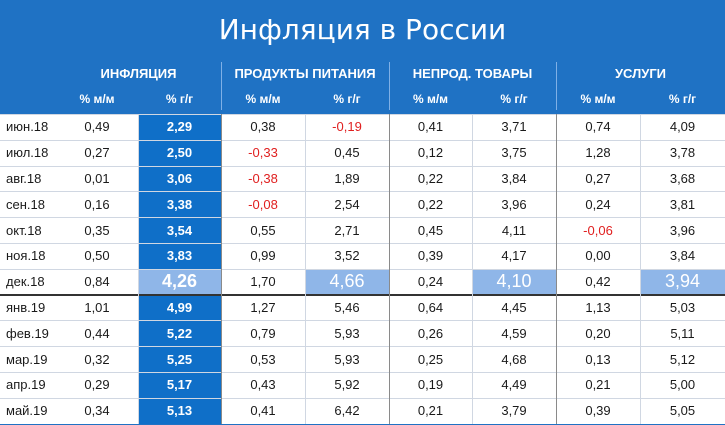 The width and height of the screenshot is (725, 425). What do you see at coordinates (97, 230) in the screenshot?
I see `table-cell: 0,35` at bounding box center [97, 230].